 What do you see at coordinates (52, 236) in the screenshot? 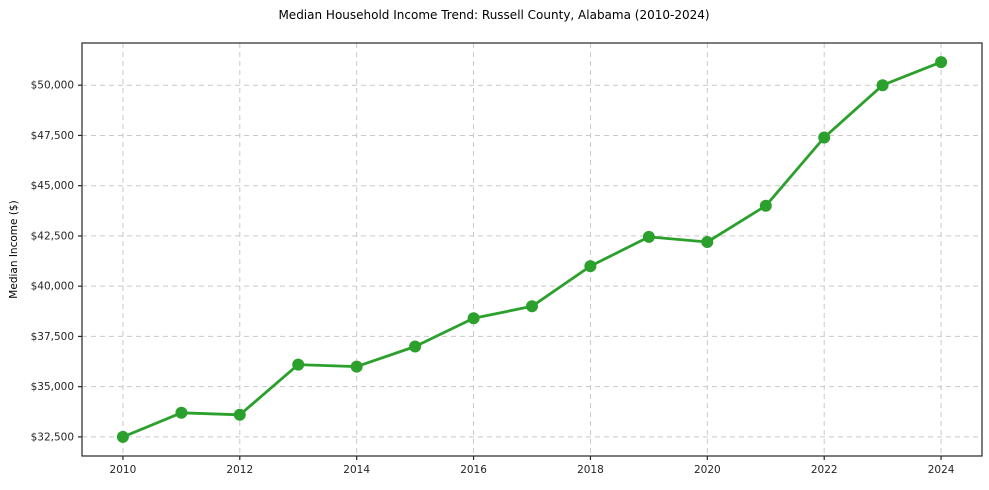
I see `y-tick-label: $42,500` at bounding box center [52, 236].